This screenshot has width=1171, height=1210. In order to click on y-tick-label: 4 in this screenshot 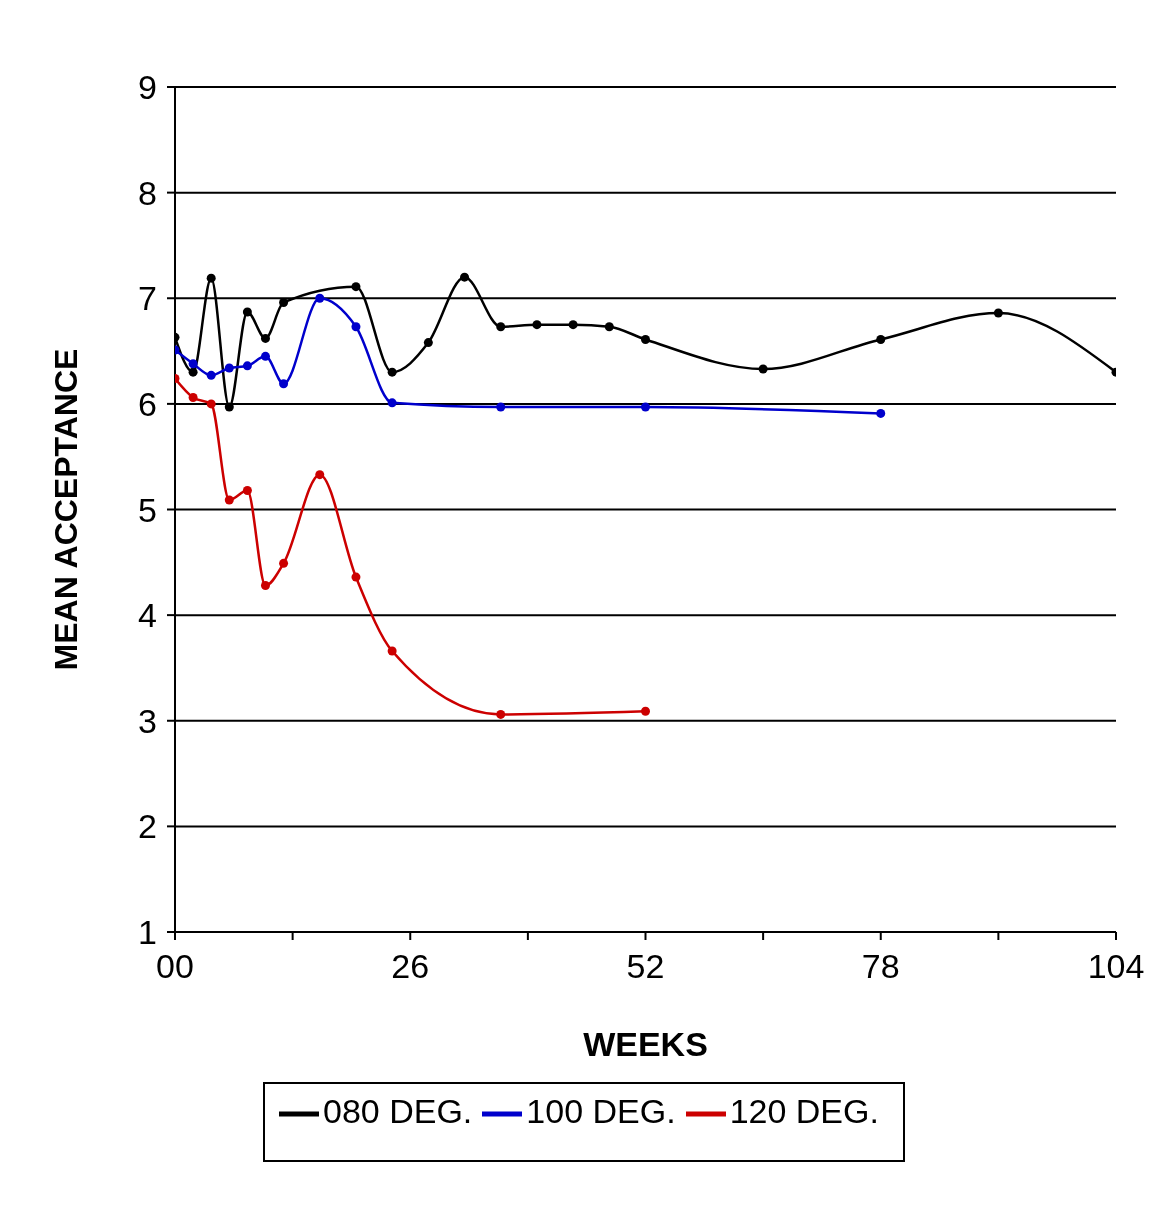, I will do `click(147, 615)`.